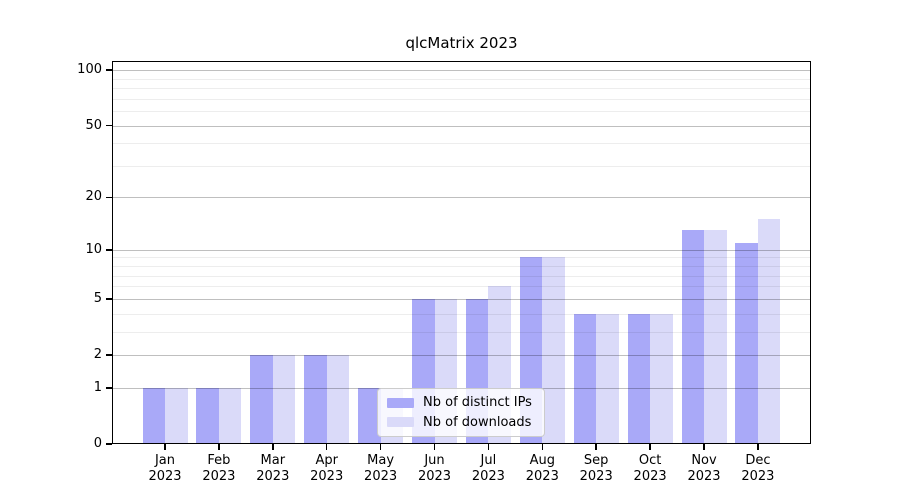  What do you see at coordinates (704, 447) in the screenshot?
I see `x-tick-nov` at bounding box center [704, 447].